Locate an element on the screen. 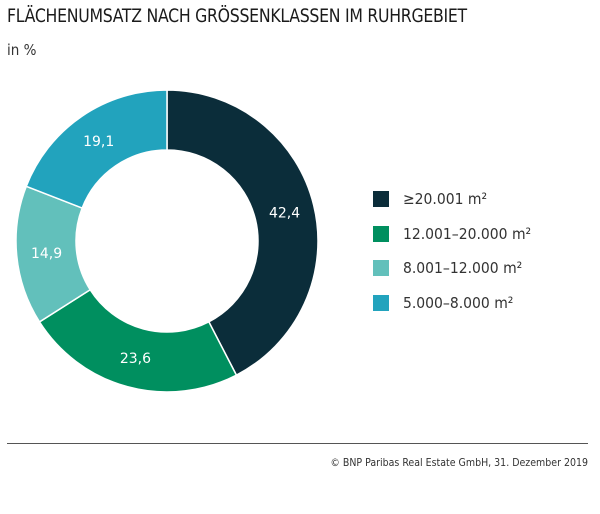  legend-item: 8.001–12.000 m² is located at coordinates (452, 268).